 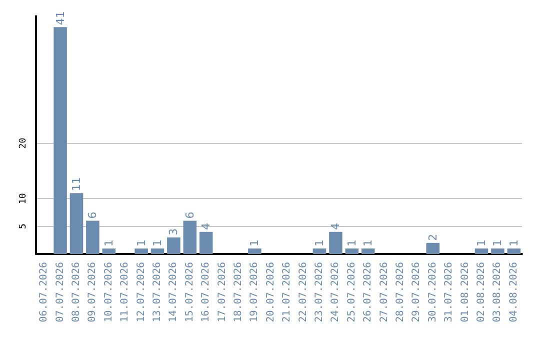 What do you see at coordinates (481, 292) in the screenshot?
I see `x-tick-label: 02.08.2026` at bounding box center [481, 292].